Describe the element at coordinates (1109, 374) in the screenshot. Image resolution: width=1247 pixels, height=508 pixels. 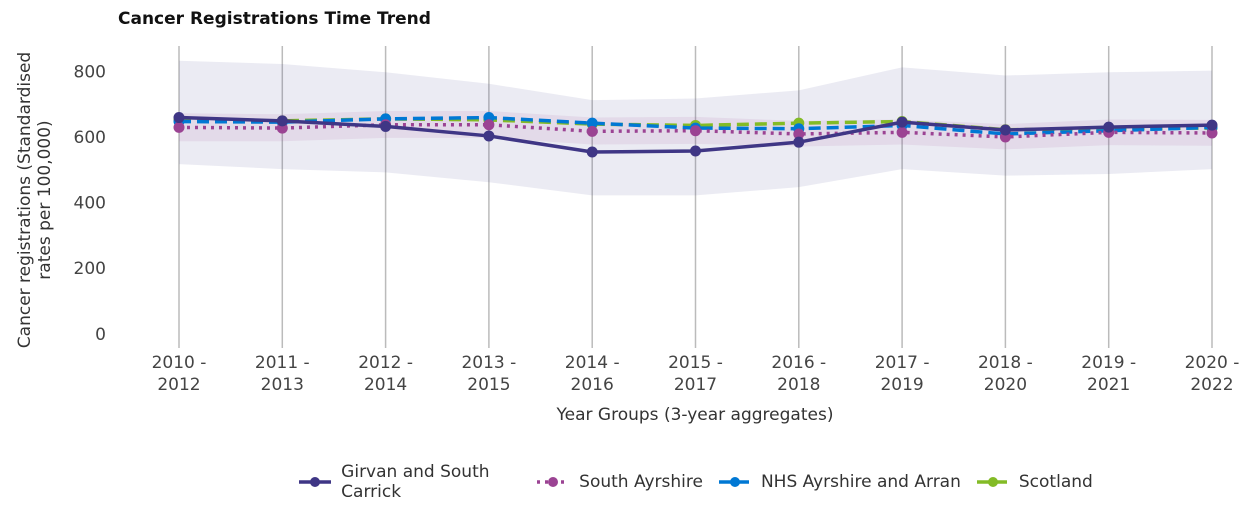
I see `x-tick-label: 2019 - 2021` at that location.